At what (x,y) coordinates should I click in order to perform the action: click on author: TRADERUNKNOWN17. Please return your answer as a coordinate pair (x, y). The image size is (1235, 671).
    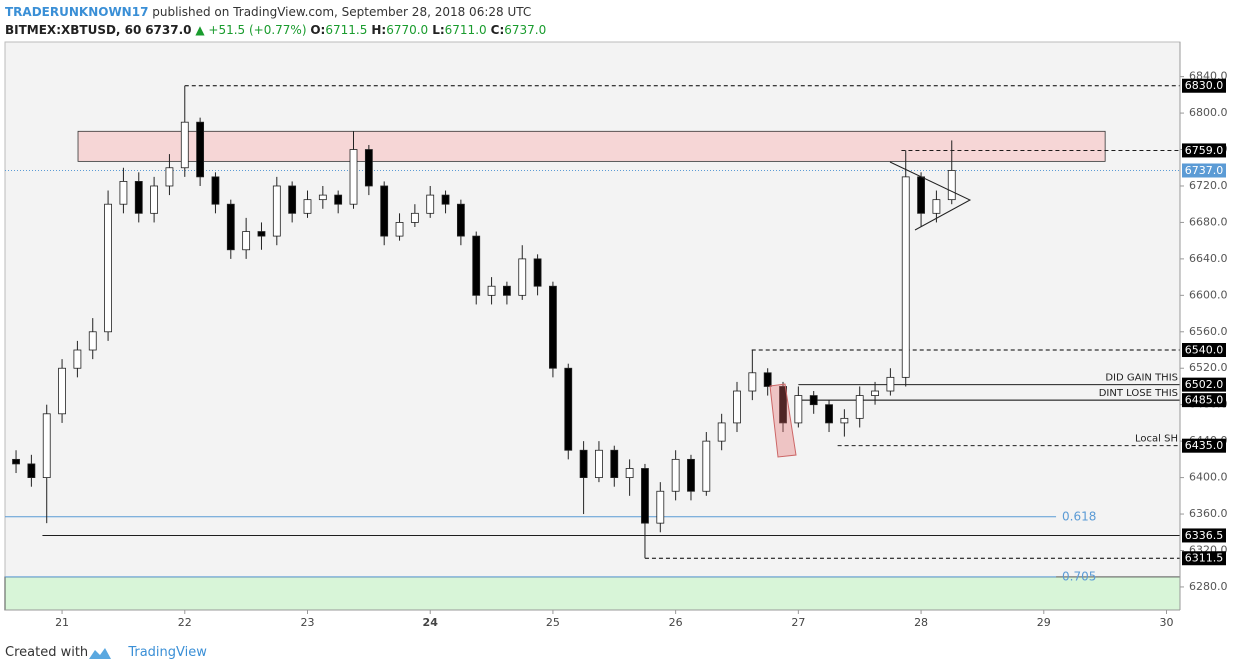
    Looking at the image, I should click on (77, 12).